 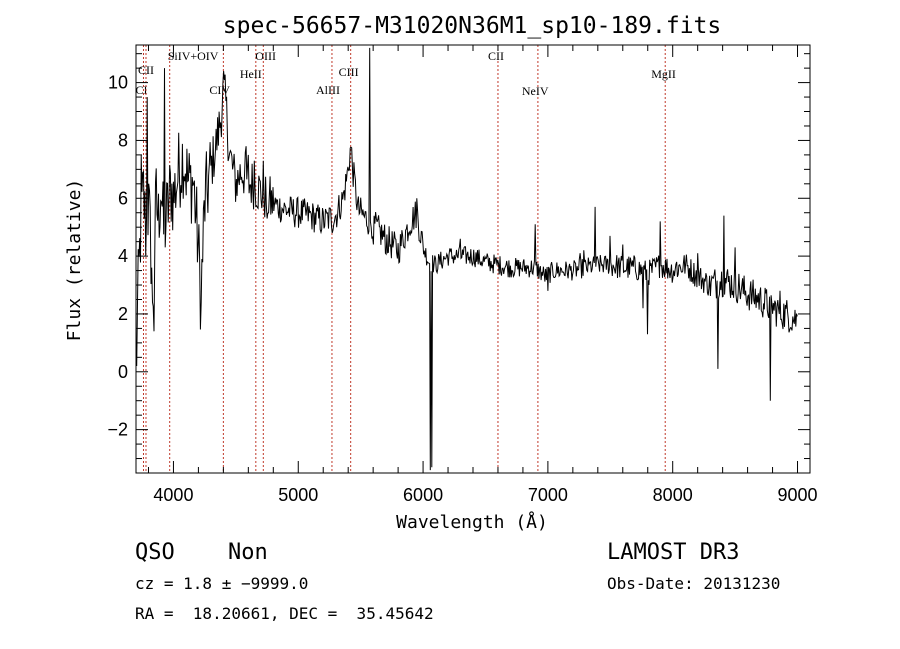 What do you see at coordinates (298, 495) in the screenshot?
I see `x-tick-label: 5000` at bounding box center [298, 495].